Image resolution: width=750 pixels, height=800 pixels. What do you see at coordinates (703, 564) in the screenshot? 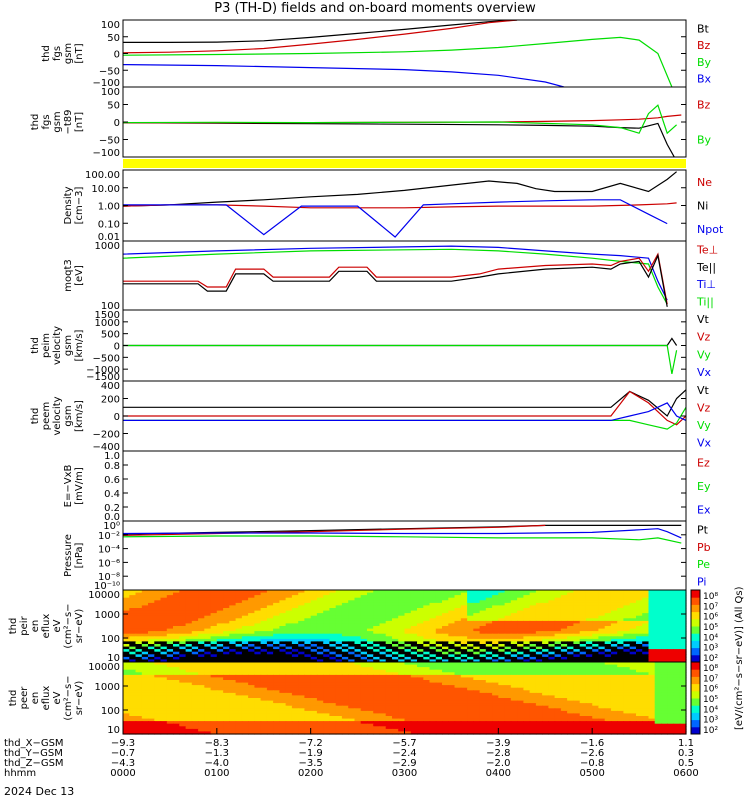
I see `legend-entry: Pe` at bounding box center [703, 564].